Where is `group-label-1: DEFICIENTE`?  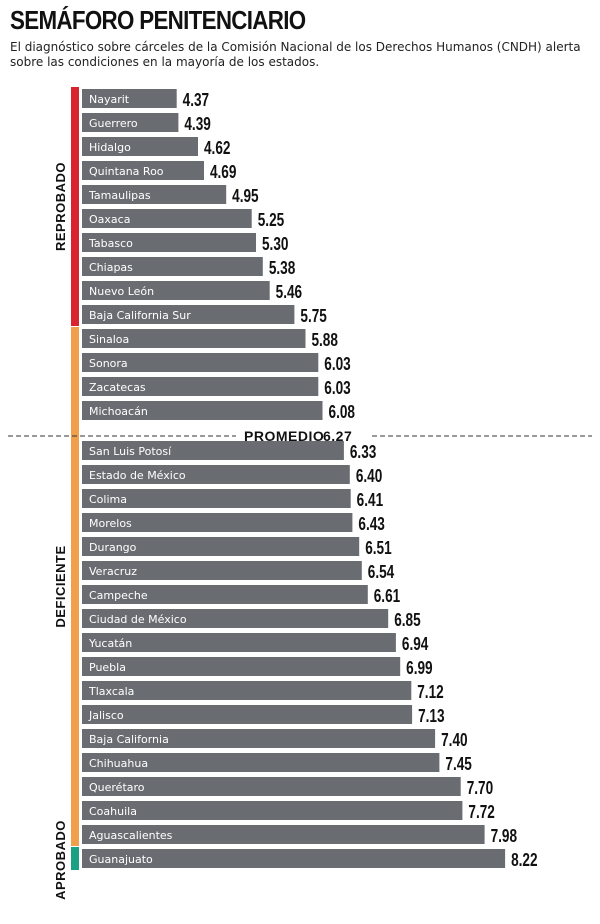
group-label-1: DEFICIENTE is located at coordinates (60, 586).